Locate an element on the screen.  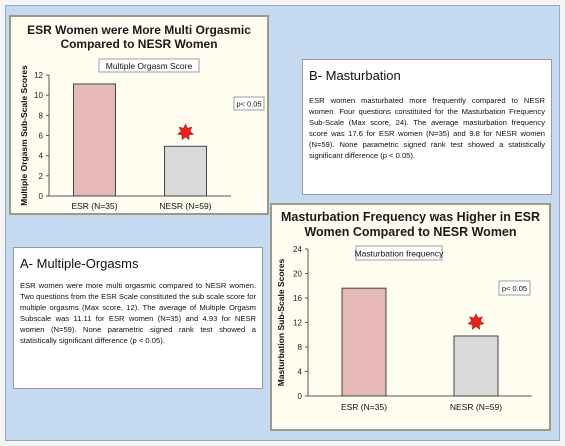
y-tick-label: 6 is located at coordinates (41, 136).